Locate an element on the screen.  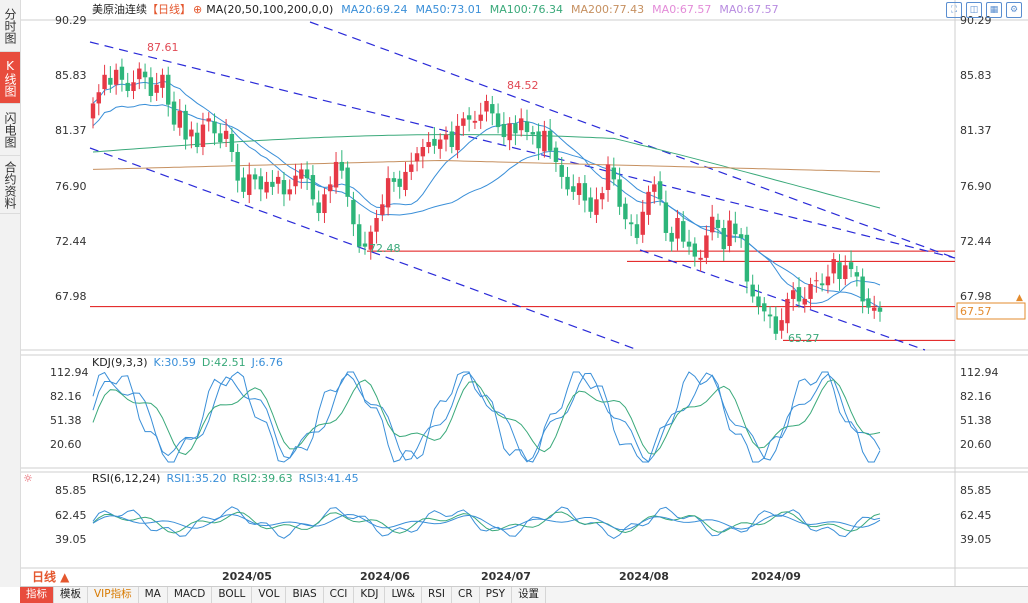
kdj-header: KDJ(9,3,3) K:30.59 D:42.51 J:6.76 is located at coordinates (187, 362).